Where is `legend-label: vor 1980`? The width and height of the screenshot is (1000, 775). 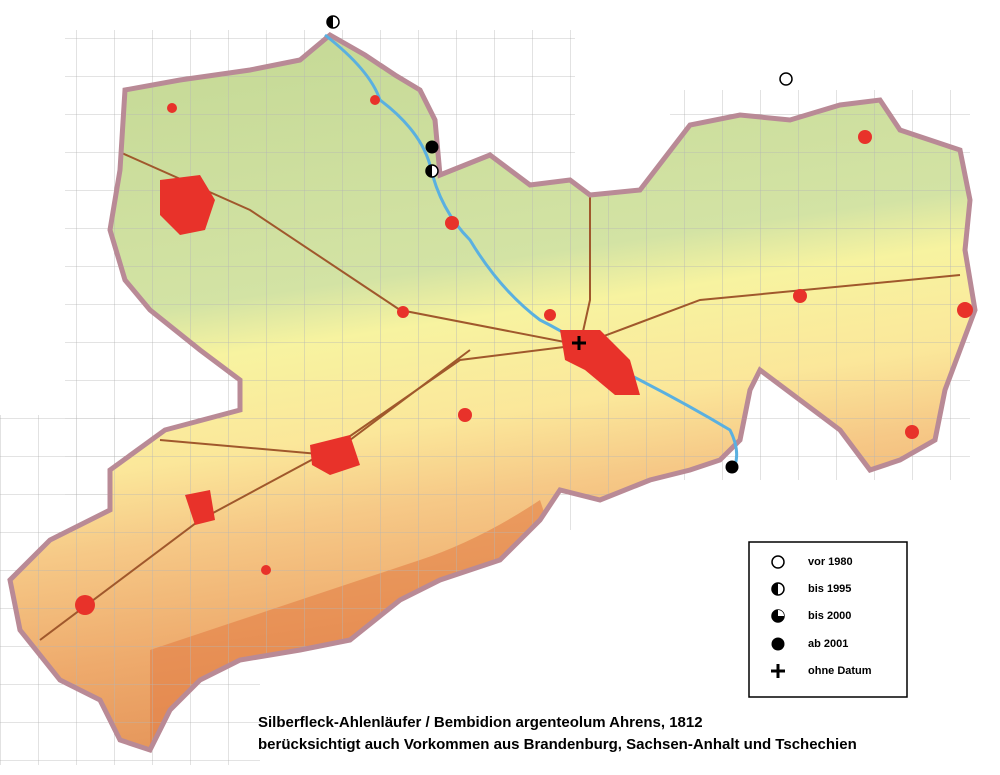
legend-label: vor 1980 is located at coordinates (830, 562).